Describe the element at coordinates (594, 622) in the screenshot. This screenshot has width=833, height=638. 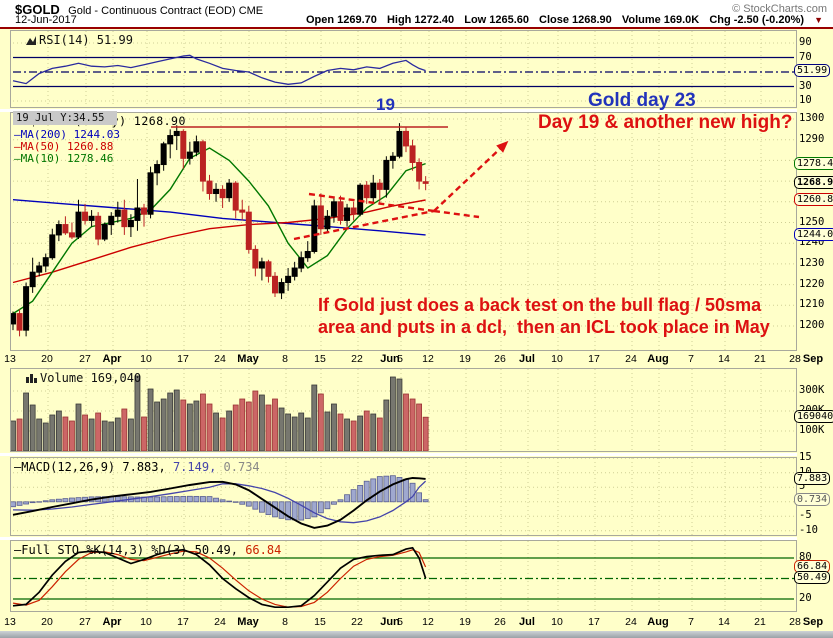
I see `date-tick-label: 17` at that location.